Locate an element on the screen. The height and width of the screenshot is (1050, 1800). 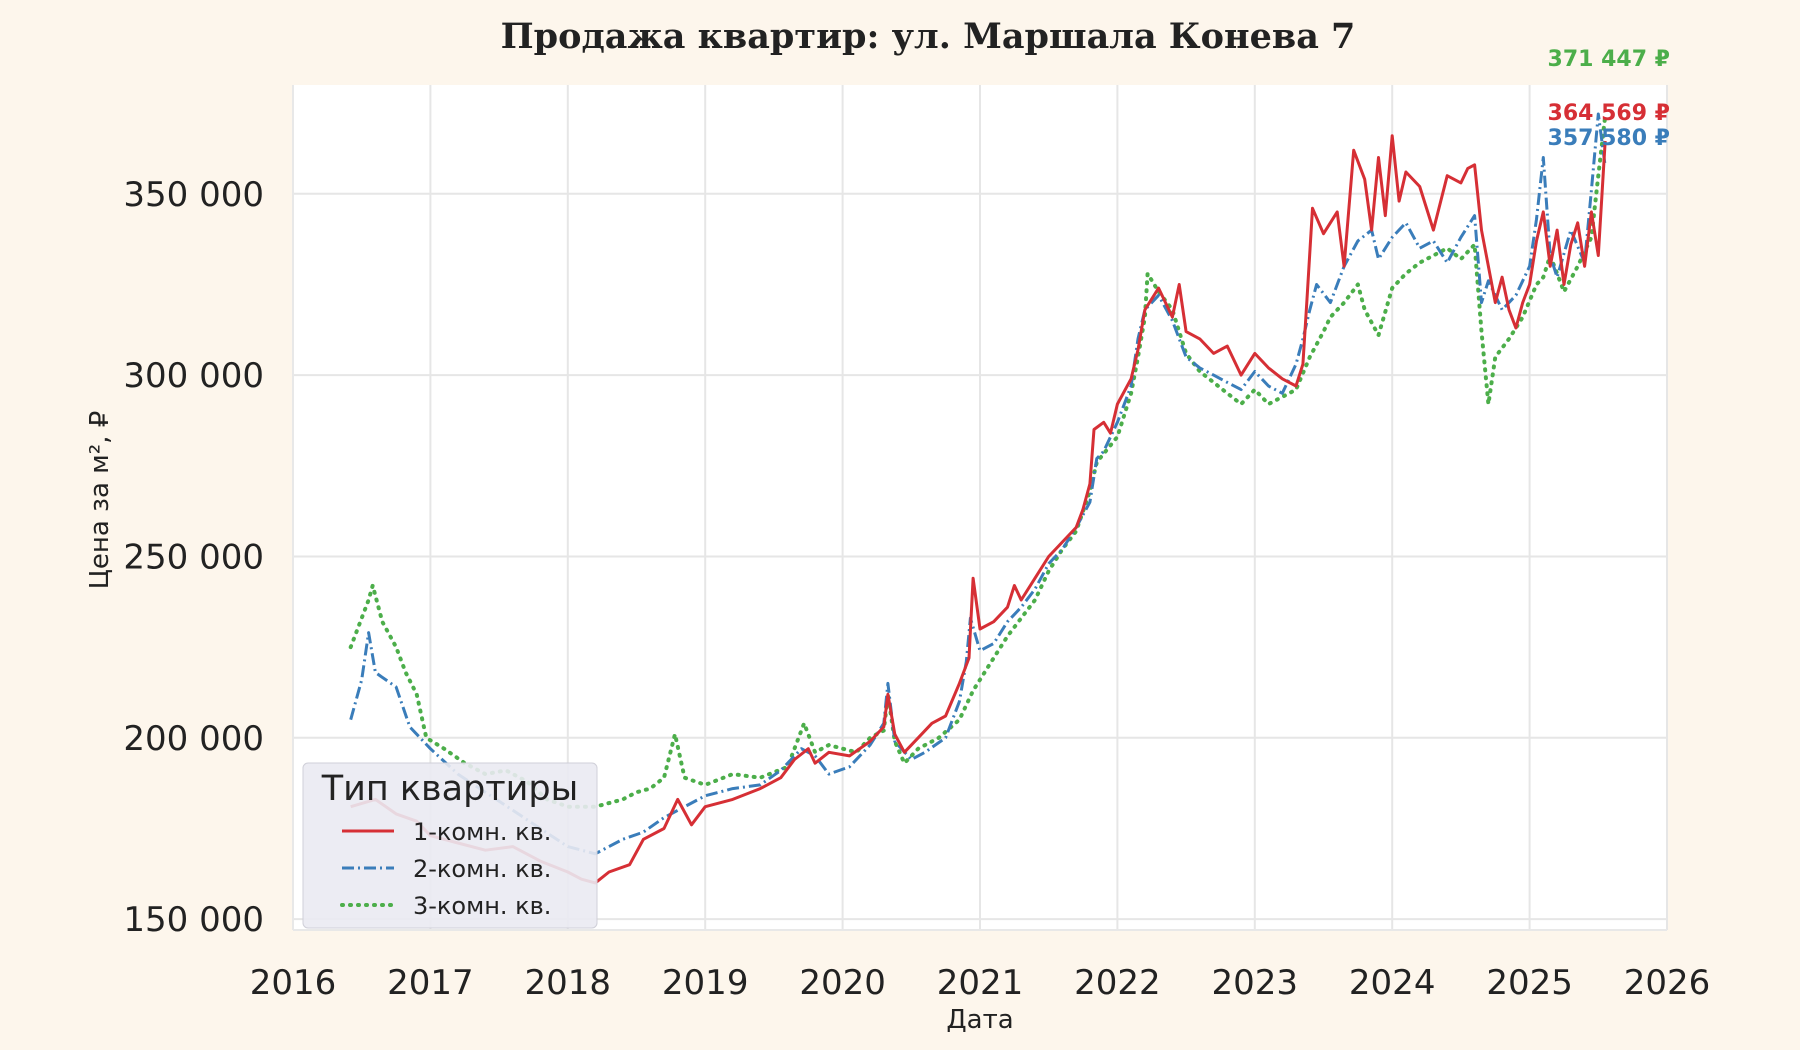
y-tick-label: 200 000 is located at coordinates (193, 739).